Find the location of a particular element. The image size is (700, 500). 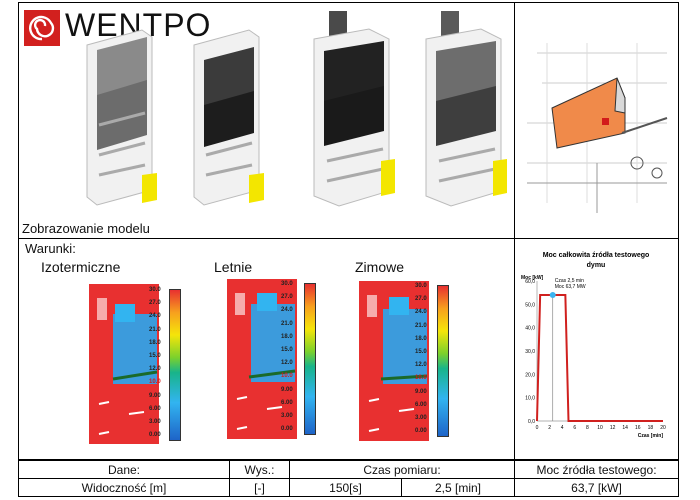

floor-plan-image is located at coordinates (597, 128).